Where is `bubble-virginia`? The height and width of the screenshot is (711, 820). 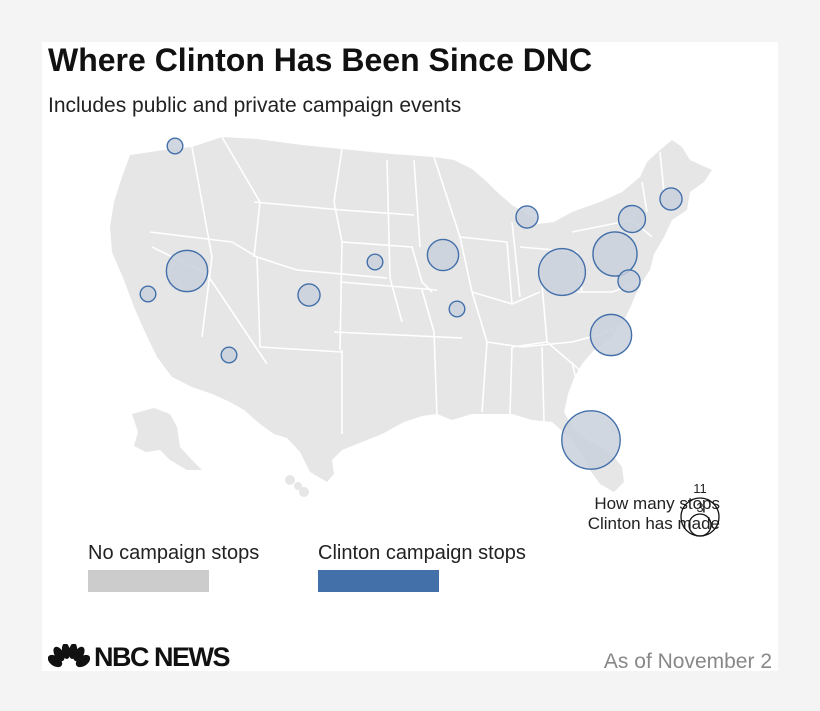
bubble-virginia is located at coordinates (629, 281).